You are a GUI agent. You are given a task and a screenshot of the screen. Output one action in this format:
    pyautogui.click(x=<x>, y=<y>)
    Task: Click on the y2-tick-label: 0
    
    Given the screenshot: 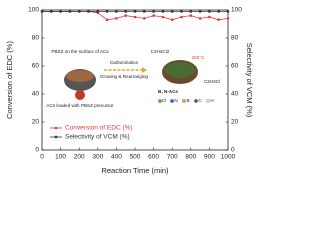 What is the action you would take?
    pyautogui.click(x=233, y=150)
    